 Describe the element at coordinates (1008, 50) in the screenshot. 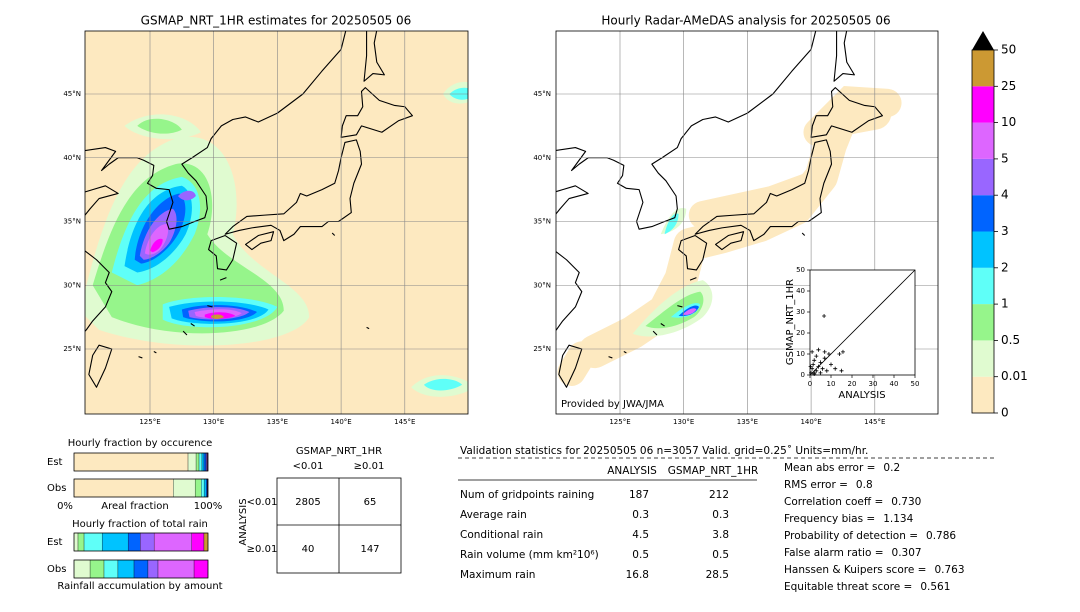

I see `colorbar-label: 50` at that location.